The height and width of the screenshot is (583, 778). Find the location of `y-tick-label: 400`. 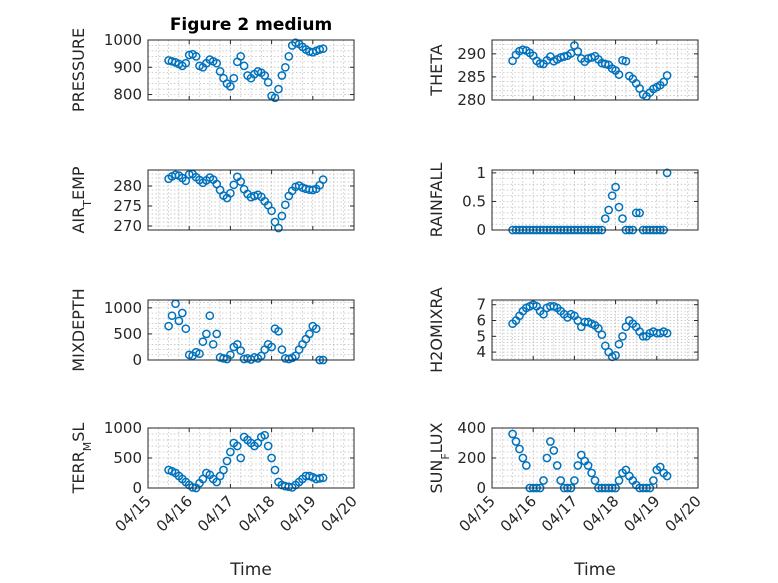

y-tick-label: 400 is located at coordinates (471, 428).